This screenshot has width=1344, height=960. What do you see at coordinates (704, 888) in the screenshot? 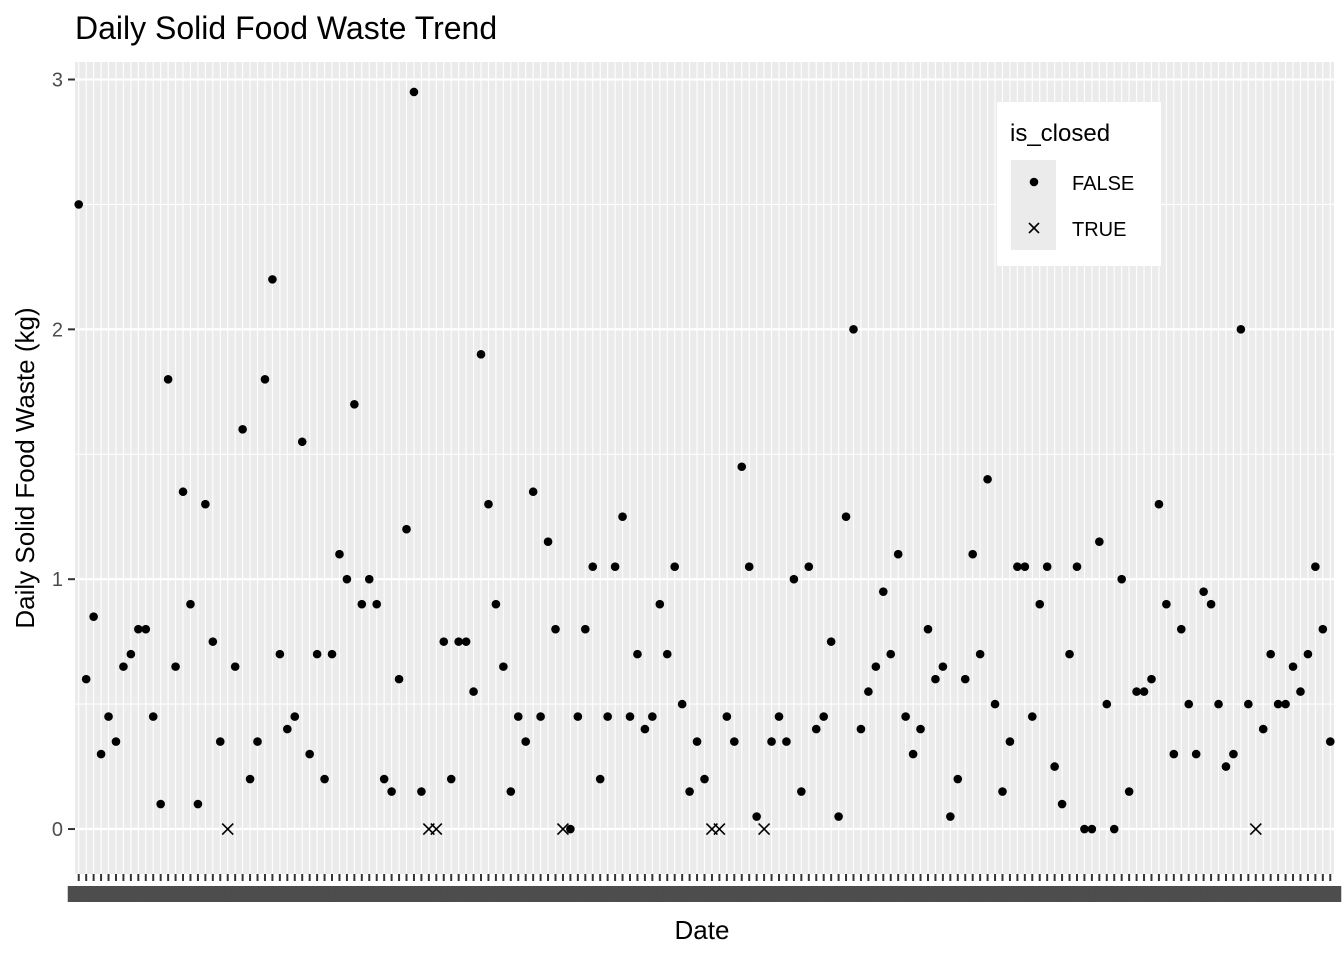
I see `x-axis` at bounding box center [704, 888].